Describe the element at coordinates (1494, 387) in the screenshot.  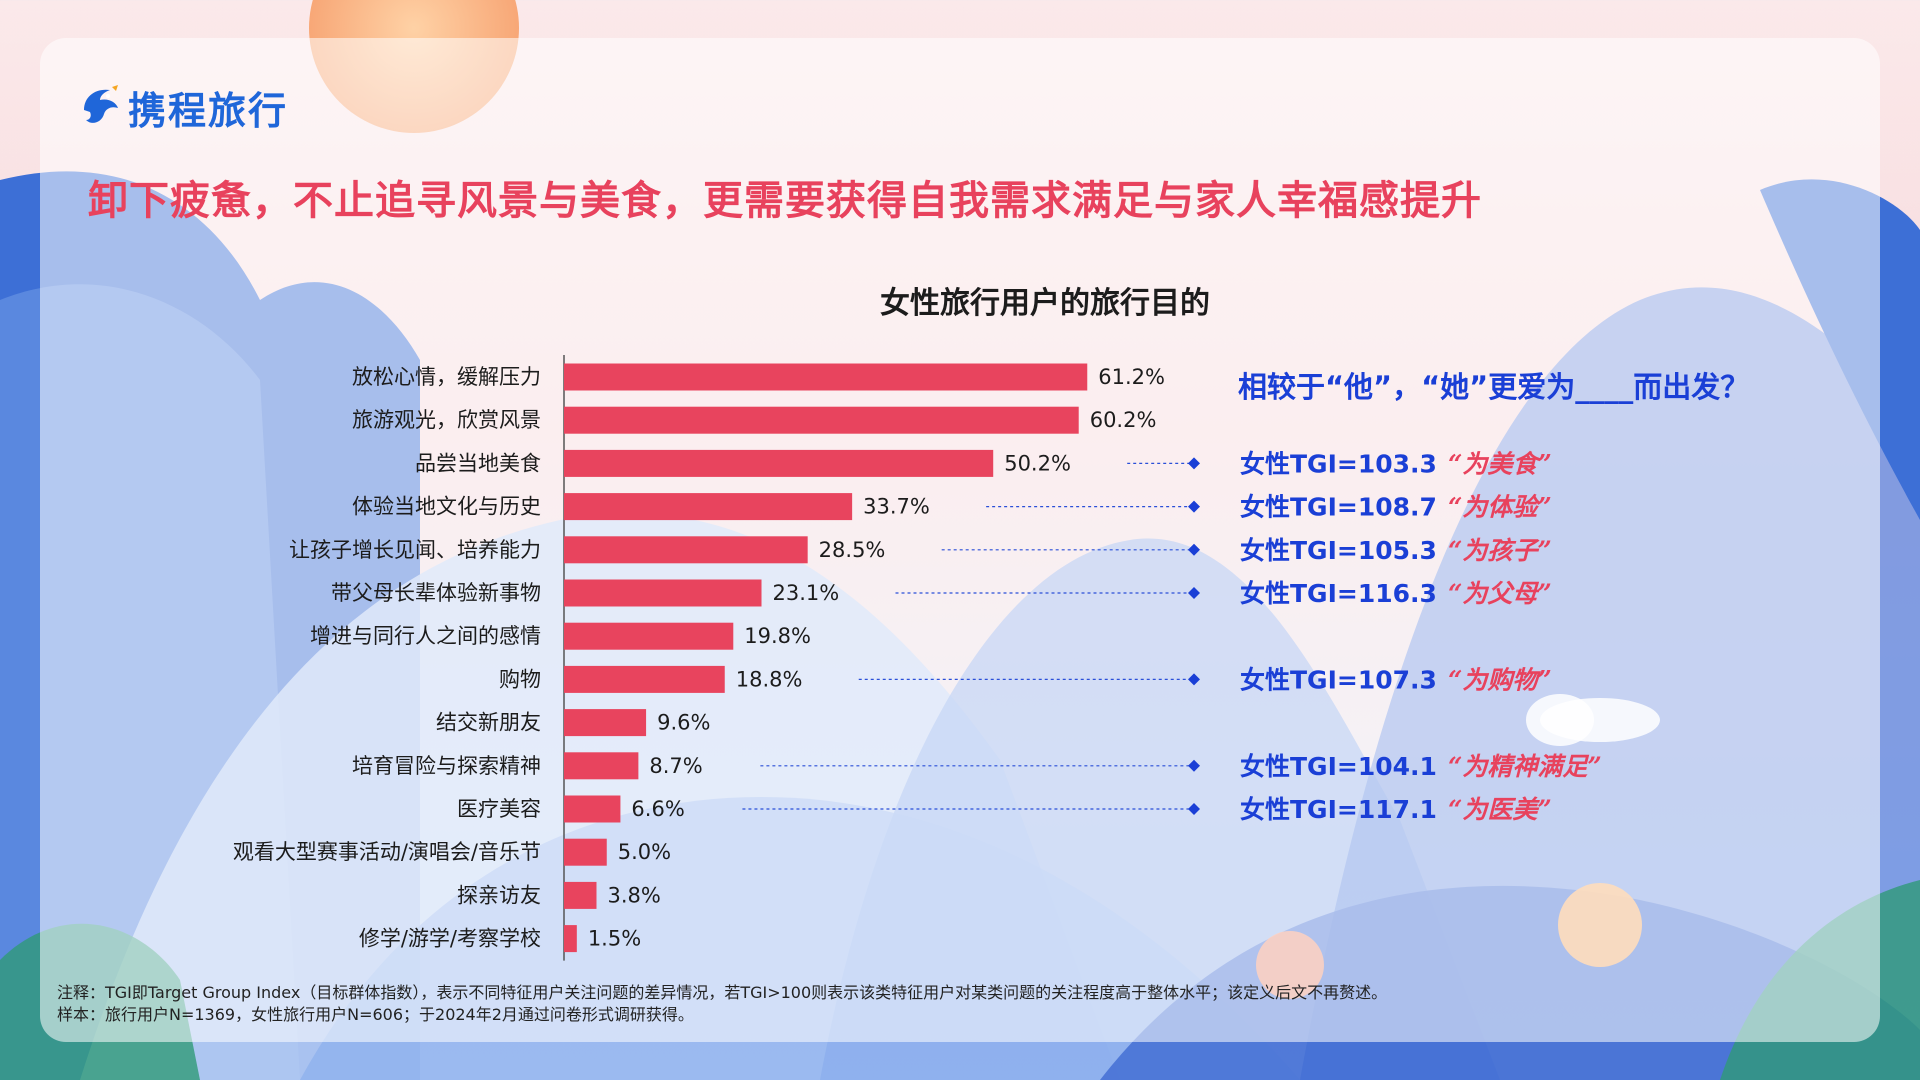
I see `callout-question: 相较于“他”，“她”更爱为____而出发？` at that location.